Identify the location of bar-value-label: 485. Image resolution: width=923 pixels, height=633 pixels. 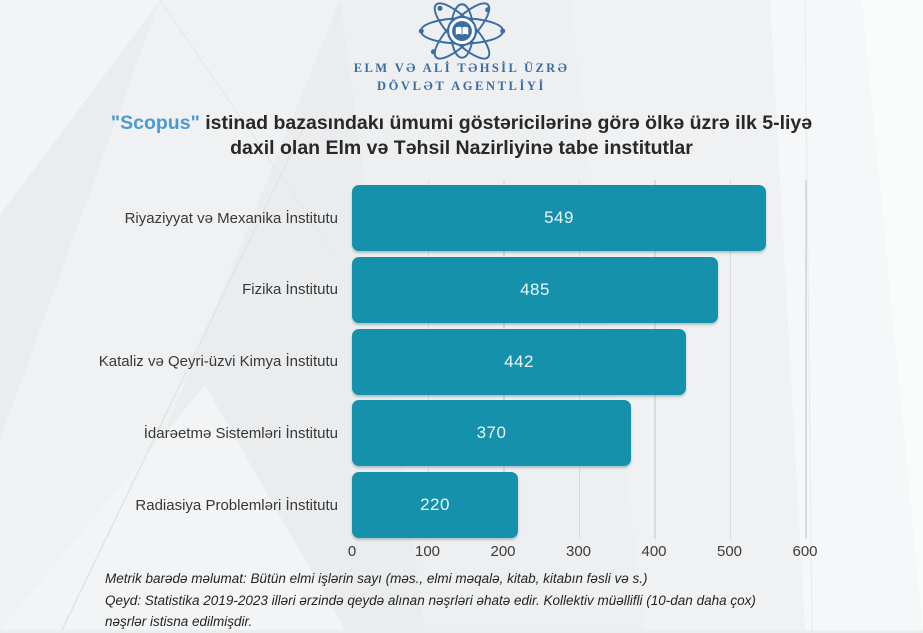
(535, 289).